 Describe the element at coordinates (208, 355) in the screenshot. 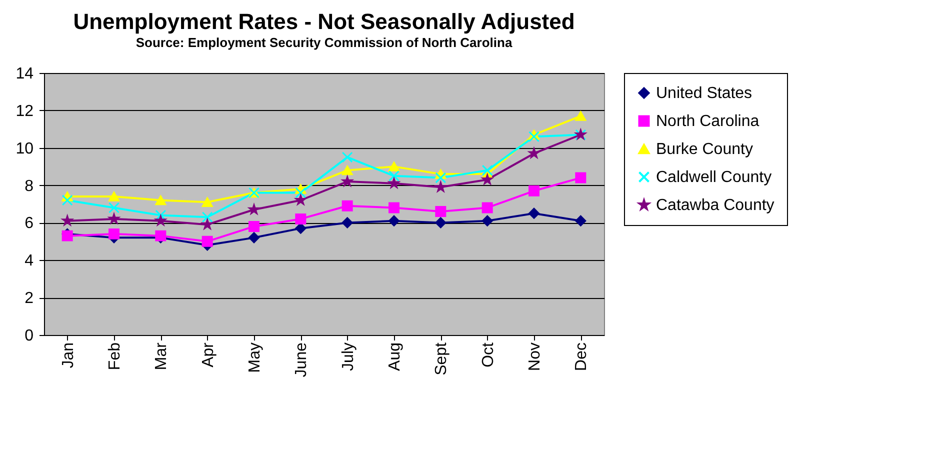

I see `x-tick-label: Apr` at that location.